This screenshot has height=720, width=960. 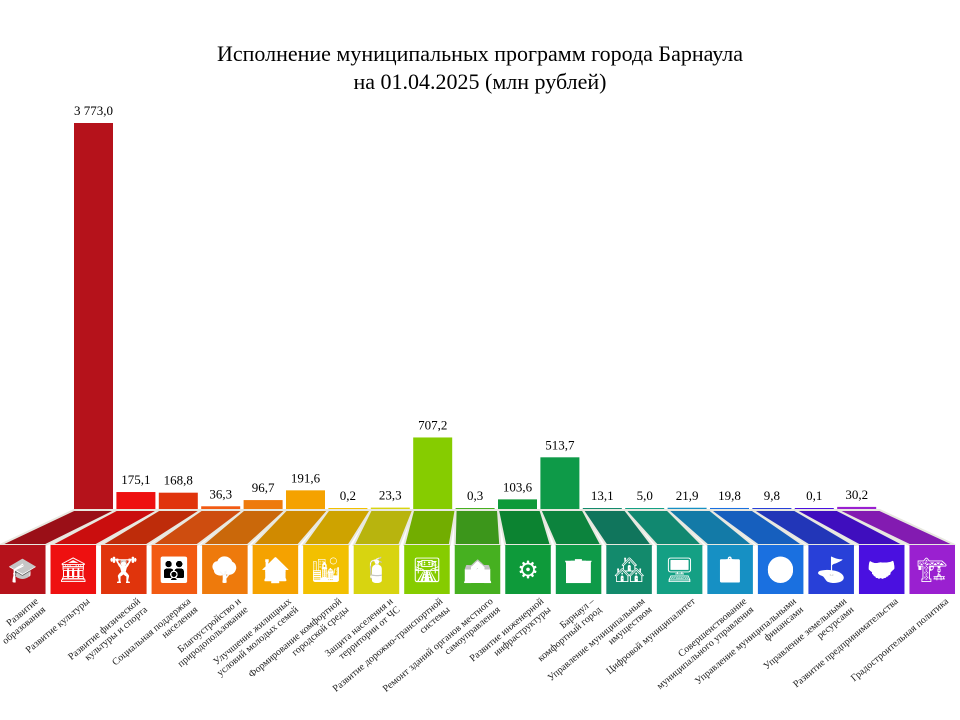 I want to click on land-icon: ⛳, so click(x=831, y=569).